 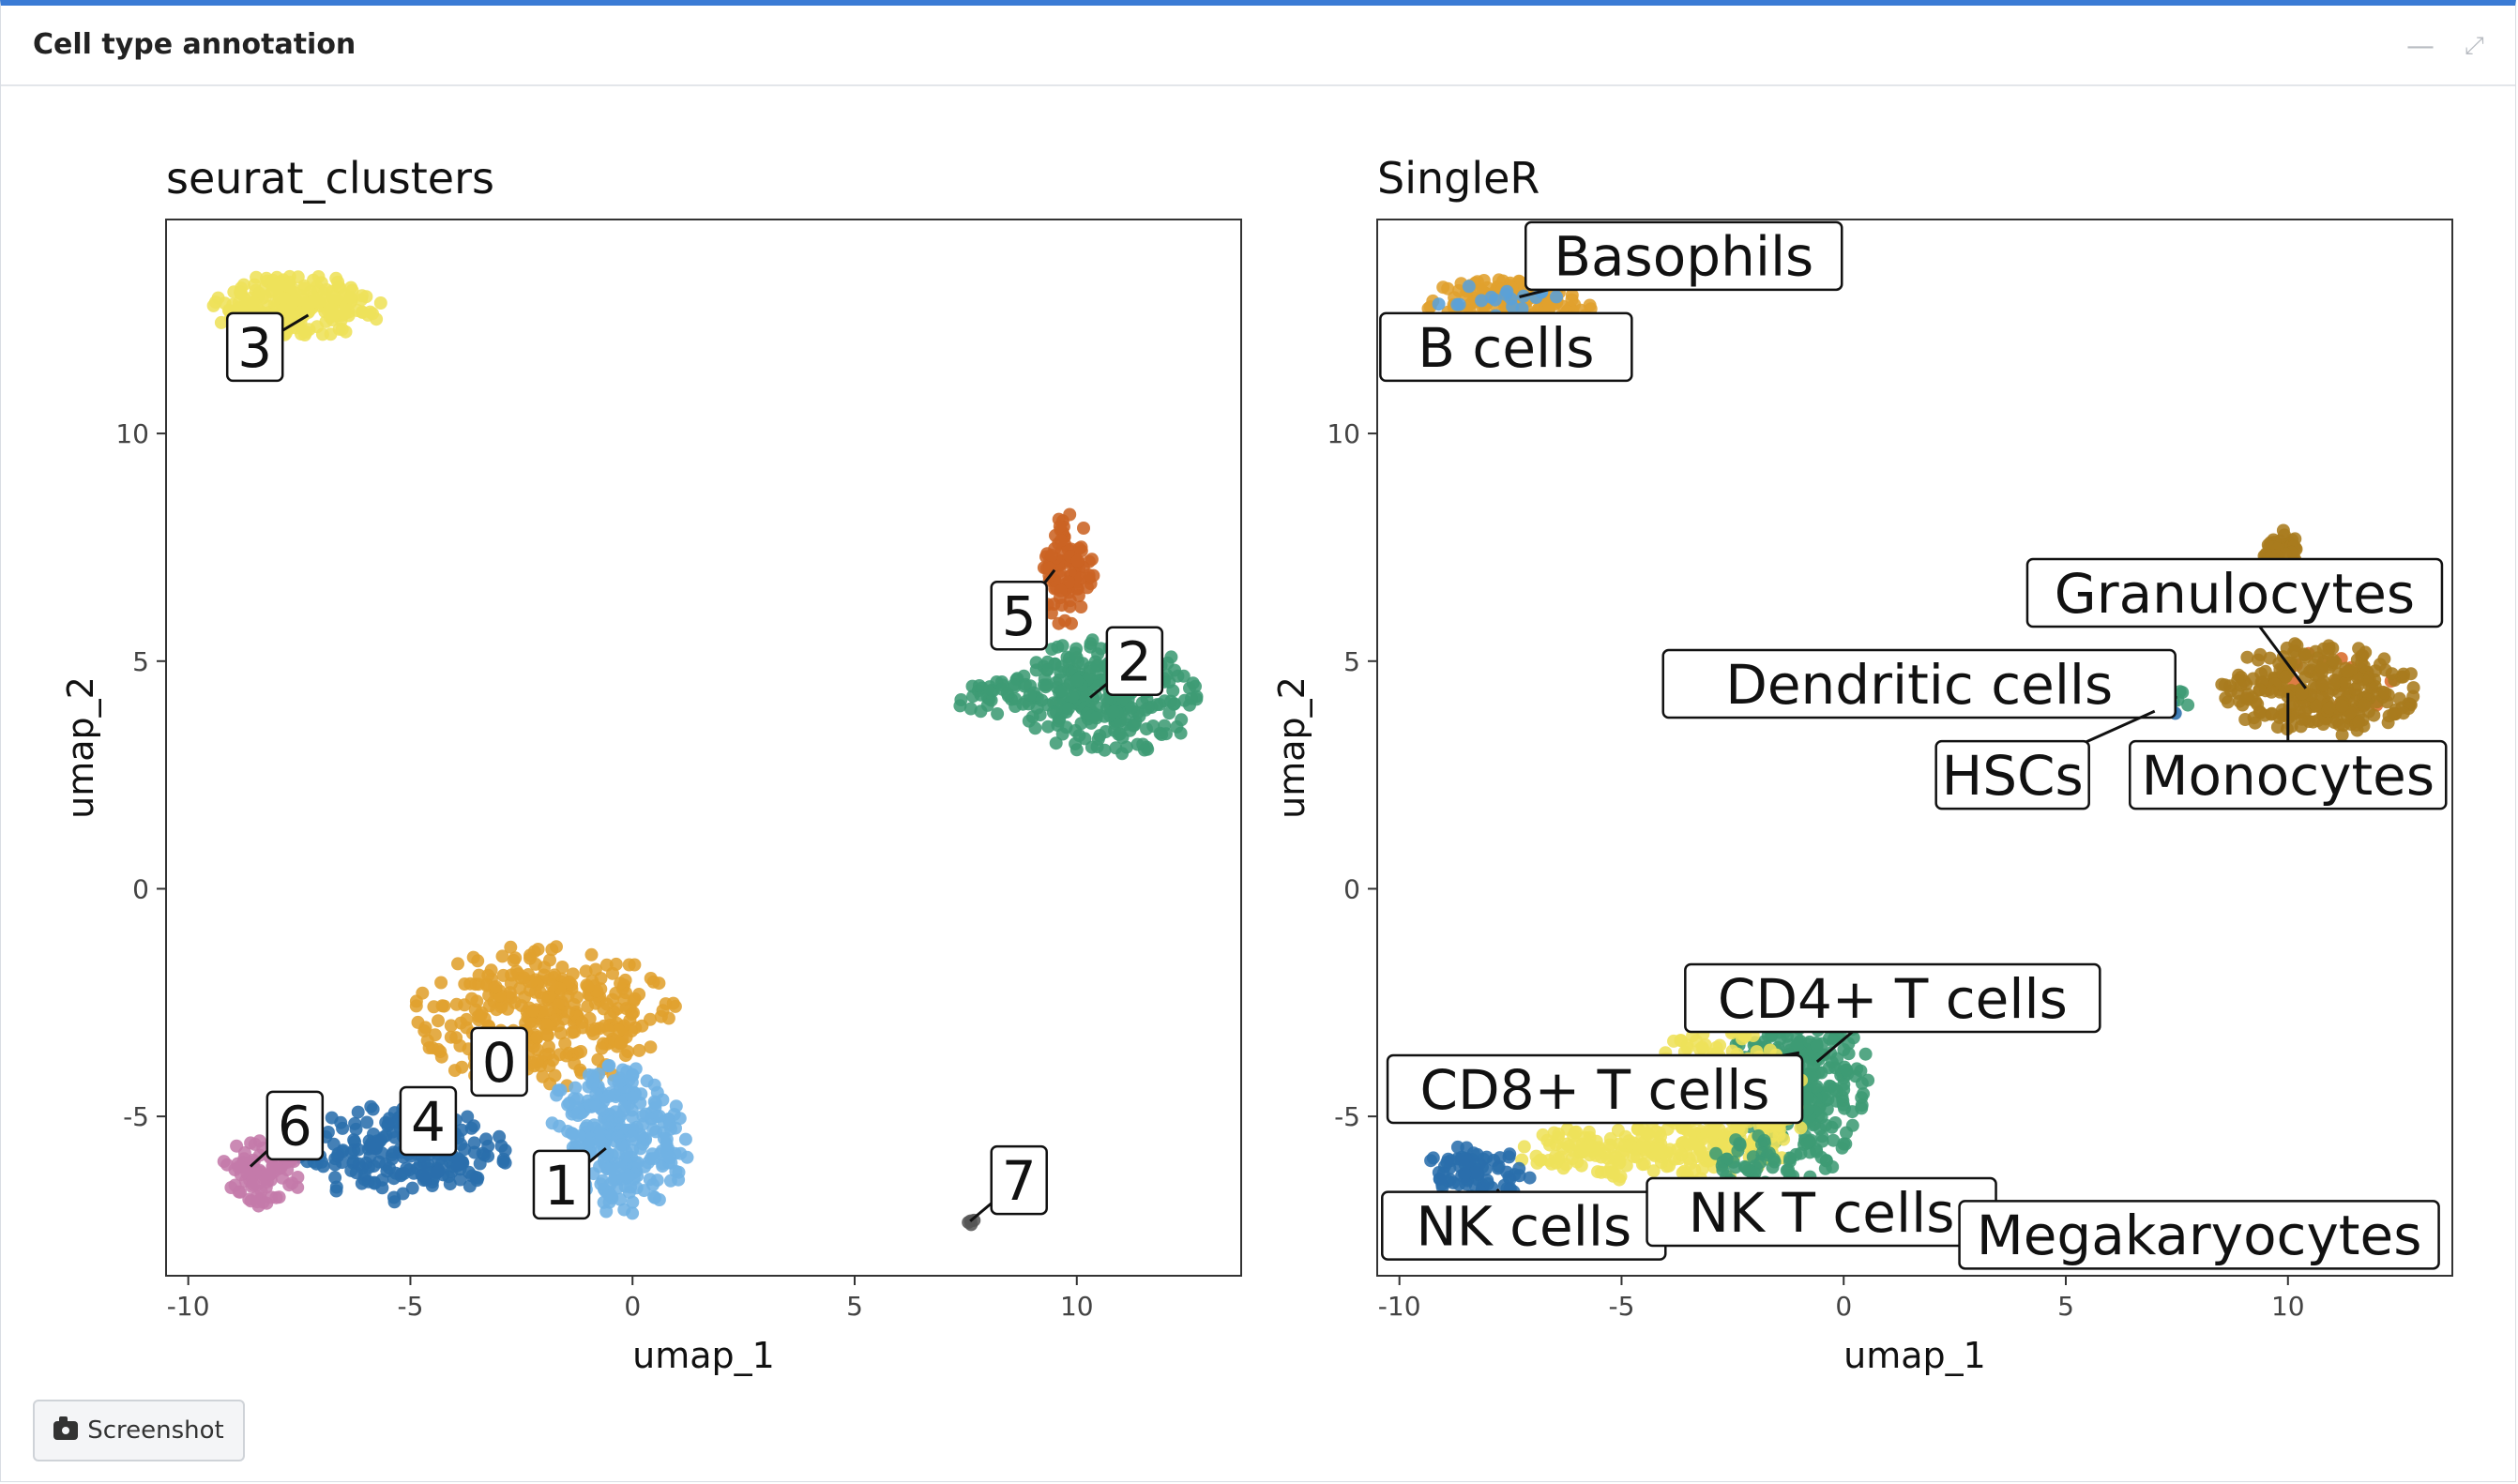 I want to click on series-nk-t-cells, so click(x=1756, y=1160).